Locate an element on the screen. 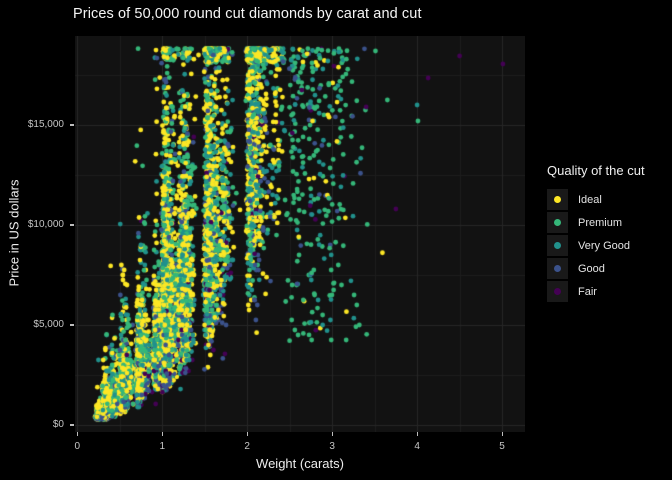 The image size is (672, 480). legend-item-very-good: Very Good is located at coordinates (596, 245).